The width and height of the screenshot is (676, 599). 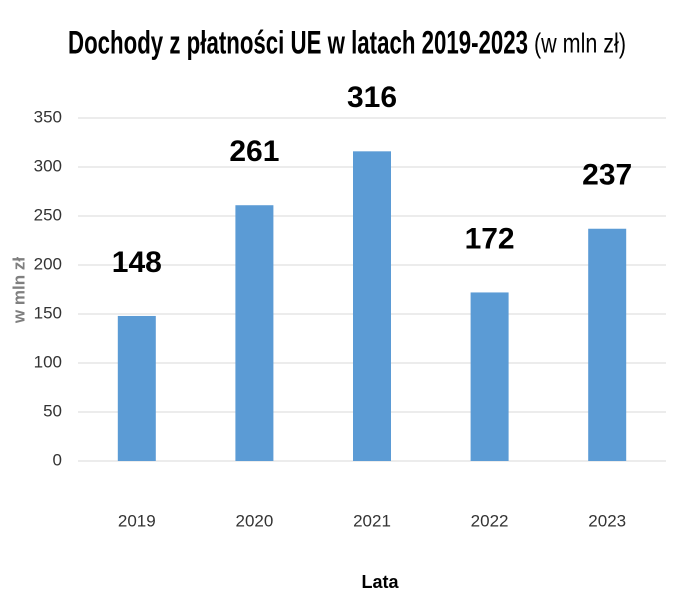 What do you see at coordinates (254, 151) in the screenshot?
I see `data-label: 261` at bounding box center [254, 151].